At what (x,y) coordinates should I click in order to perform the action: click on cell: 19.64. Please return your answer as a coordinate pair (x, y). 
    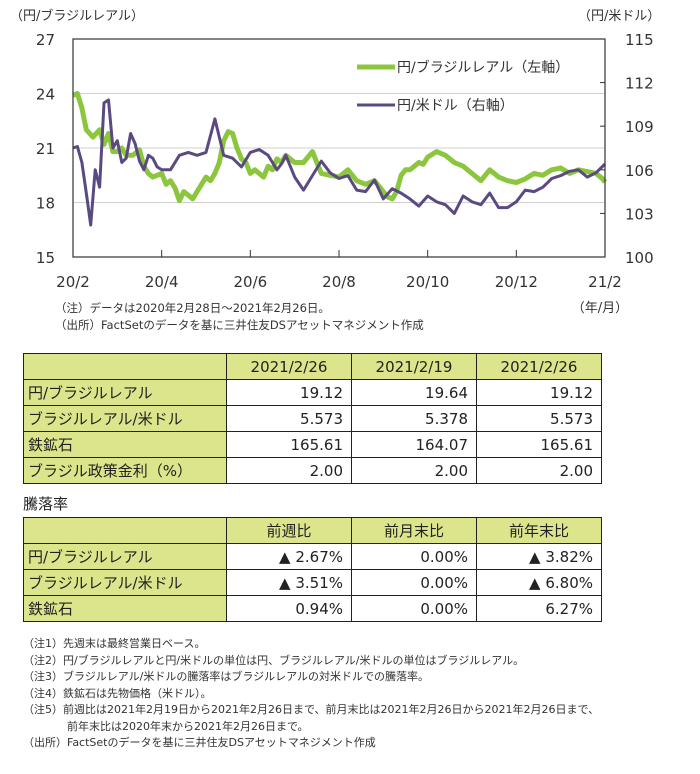
    Looking at the image, I should click on (414, 392).